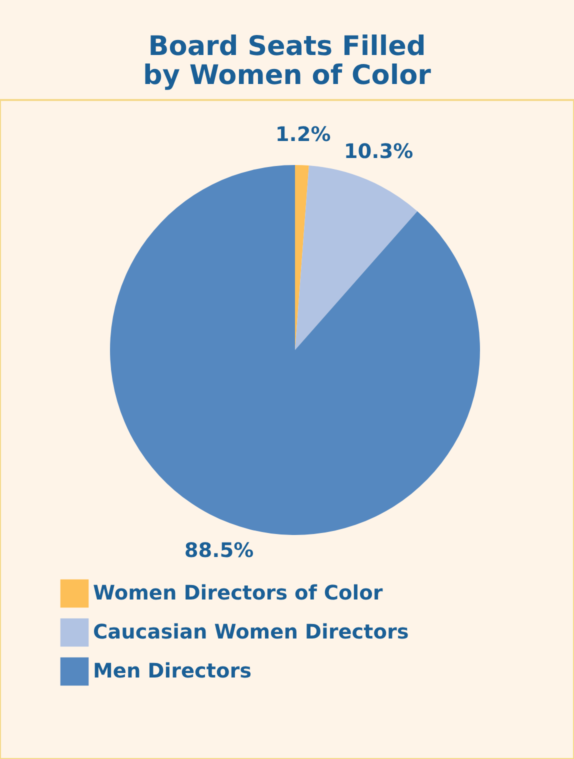 Image resolution: width=574 pixels, height=759 pixels. I want to click on data-label: 1.2%, so click(303, 134).